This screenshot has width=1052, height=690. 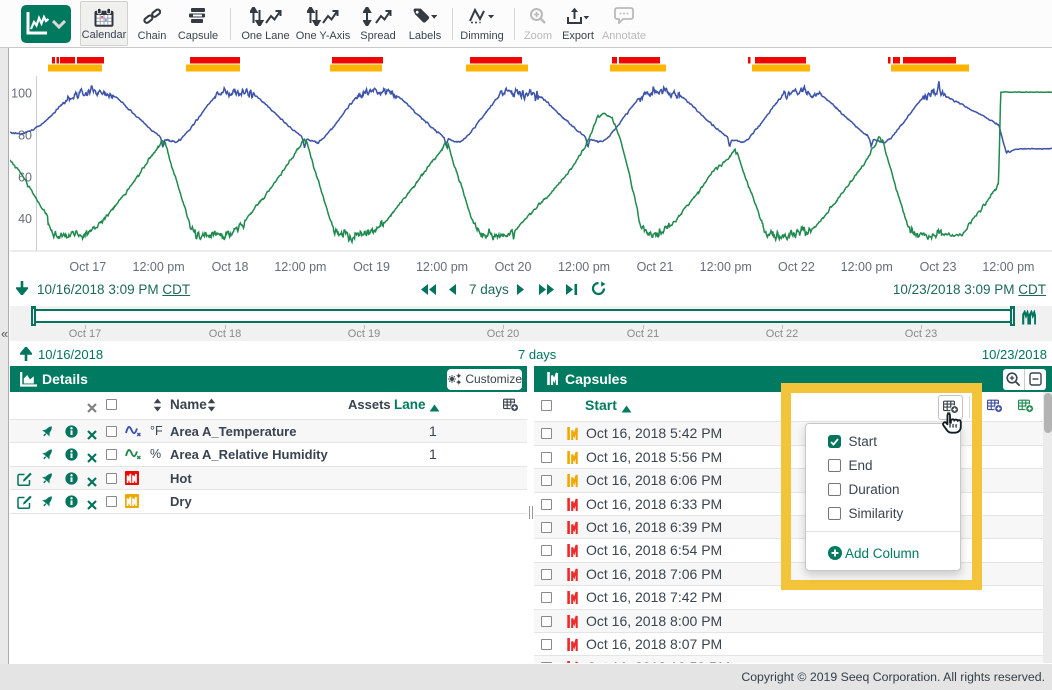 I want to click on svg-text: Oct 21, so click(x=655, y=267).